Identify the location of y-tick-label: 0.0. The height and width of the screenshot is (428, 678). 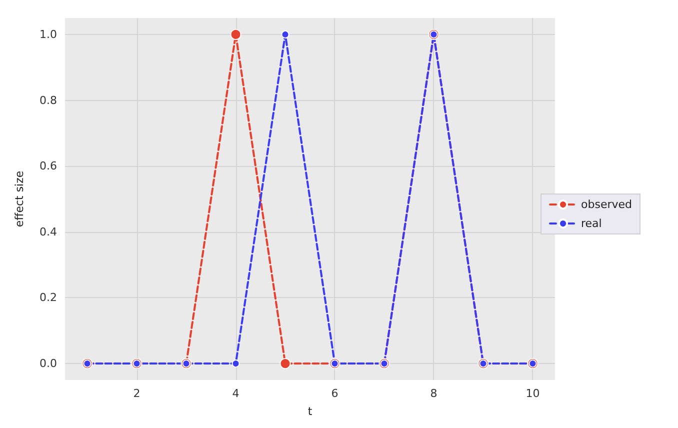
(48, 363).